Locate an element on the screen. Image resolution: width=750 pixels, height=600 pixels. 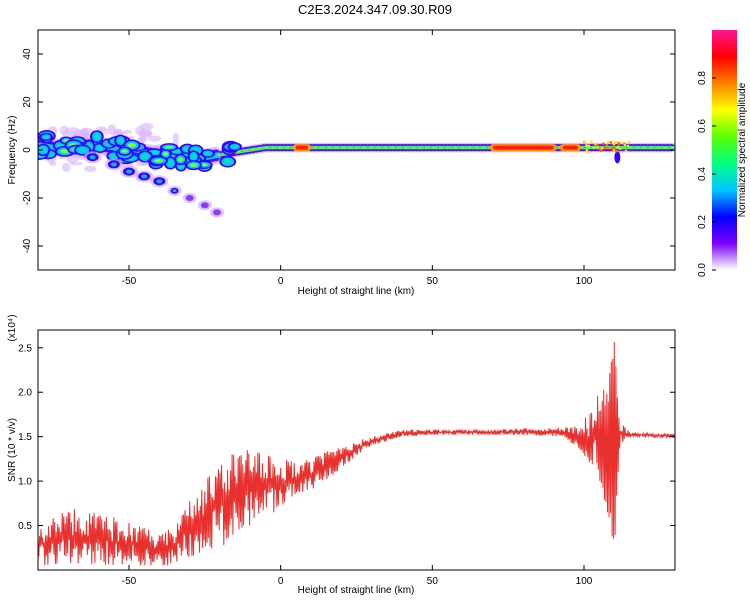
spectrogram-x-tick-label: 0 is located at coordinates (281, 281).